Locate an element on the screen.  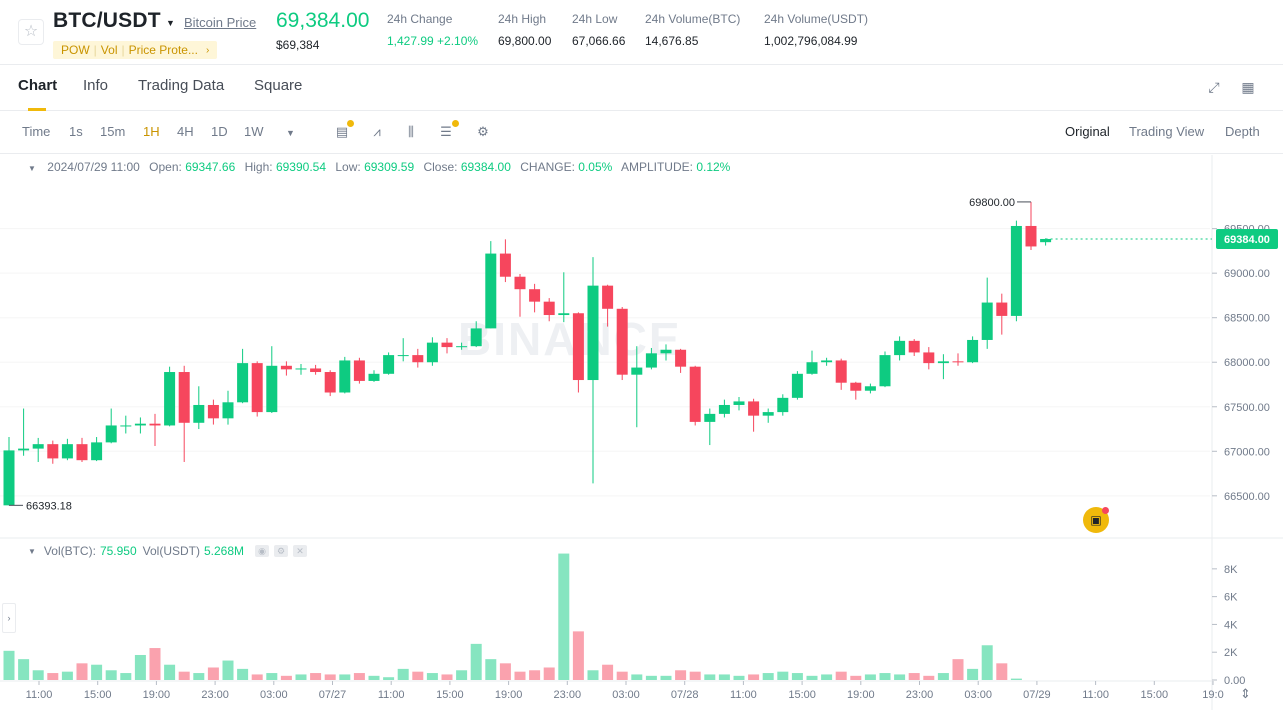
candle-style-icon: ⫼ is located at coordinates (411, 131).